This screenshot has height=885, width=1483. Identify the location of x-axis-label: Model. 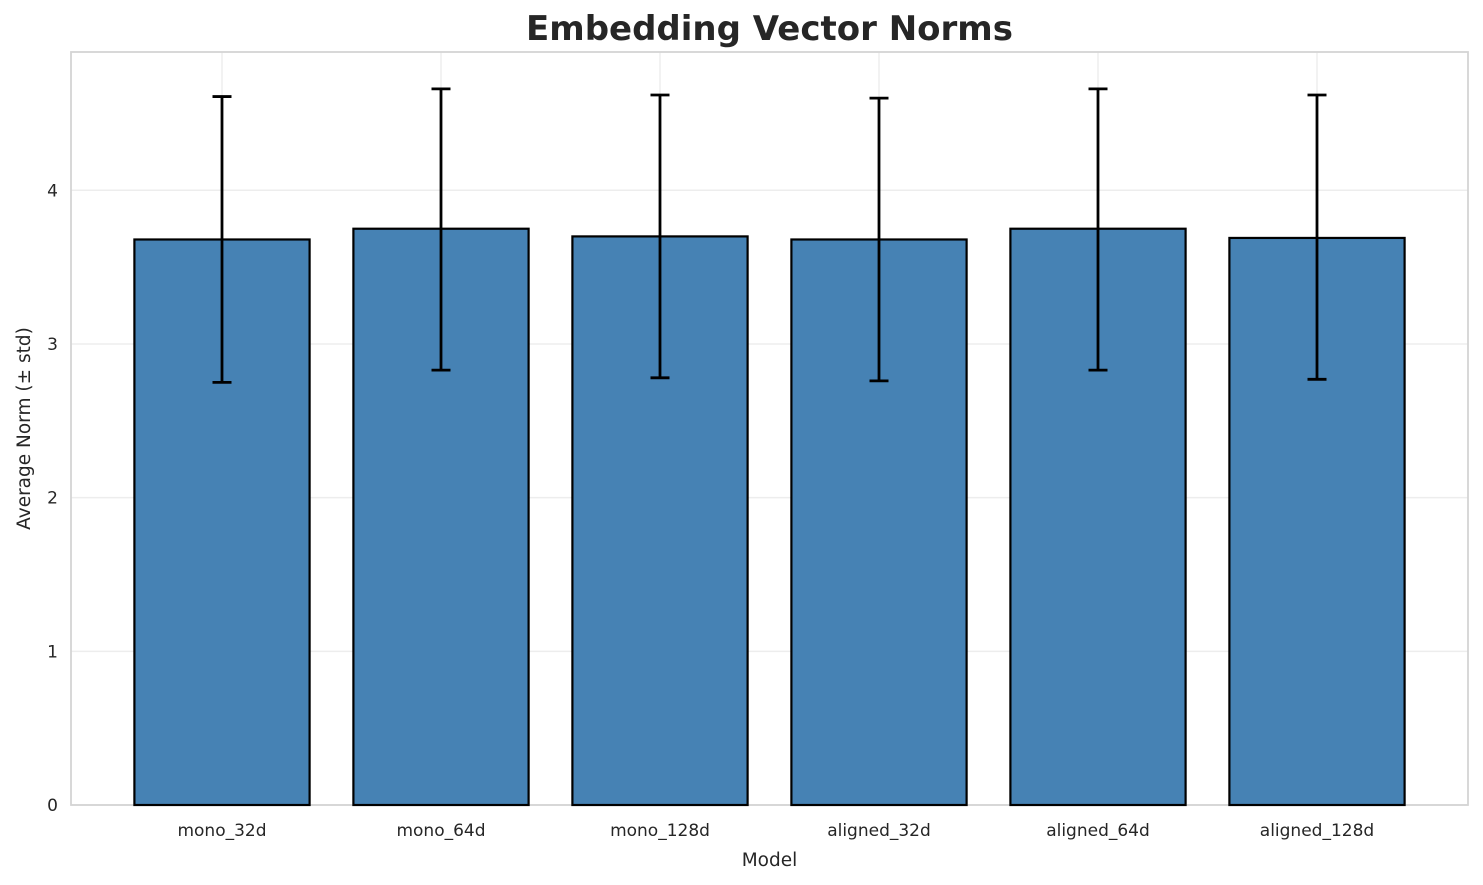
(770, 860).